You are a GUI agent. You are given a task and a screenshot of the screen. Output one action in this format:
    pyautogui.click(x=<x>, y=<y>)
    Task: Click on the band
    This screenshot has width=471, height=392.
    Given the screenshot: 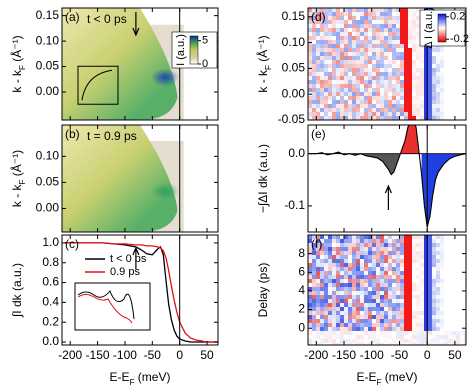 What is the action you would take?
    pyautogui.click(x=120, y=178)
    